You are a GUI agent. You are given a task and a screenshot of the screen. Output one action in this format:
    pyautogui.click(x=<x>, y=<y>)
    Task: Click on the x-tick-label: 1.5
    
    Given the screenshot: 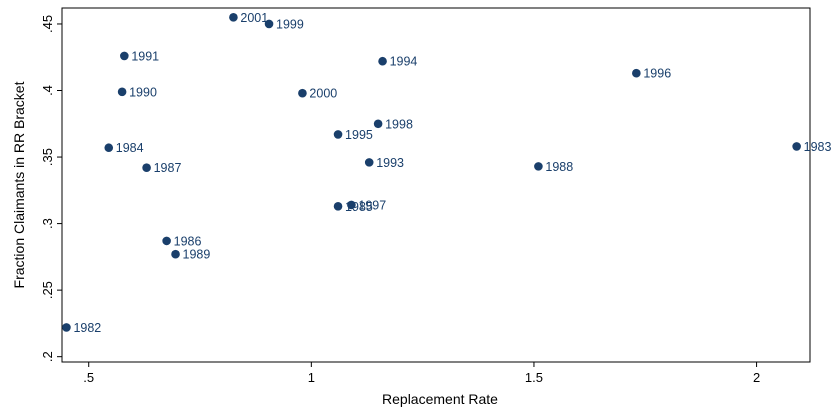 What is the action you would take?
    pyautogui.click(x=534, y=377)
    